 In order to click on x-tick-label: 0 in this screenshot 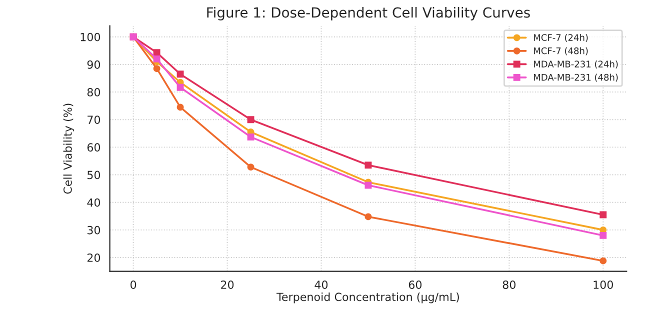, I will do `click(133, 284)`.